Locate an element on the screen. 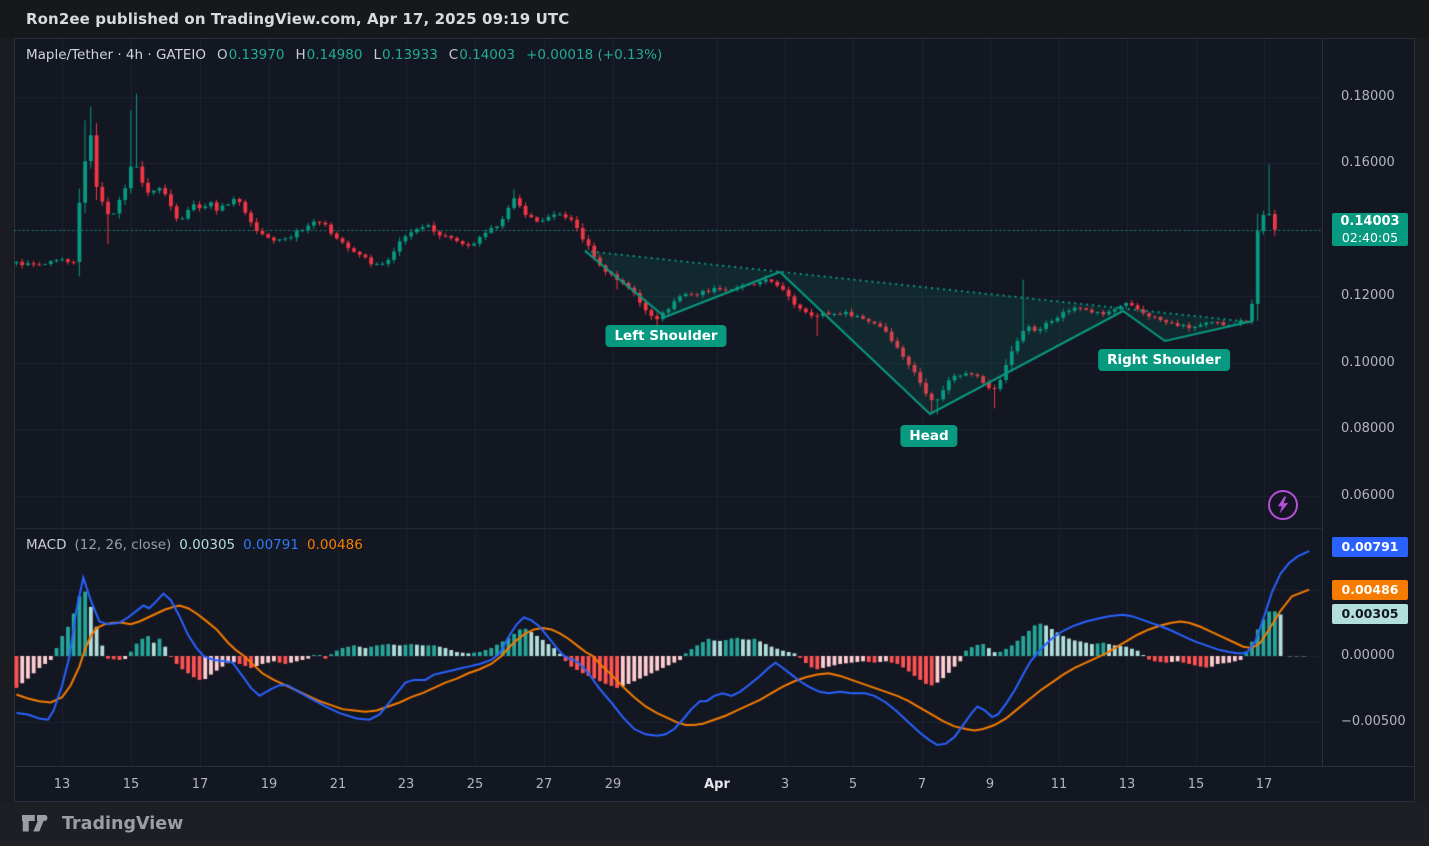 The width and height of the screenshot is (1429, 846). price-axis-label: 0.16000 is located at coordinates (1368, 162).